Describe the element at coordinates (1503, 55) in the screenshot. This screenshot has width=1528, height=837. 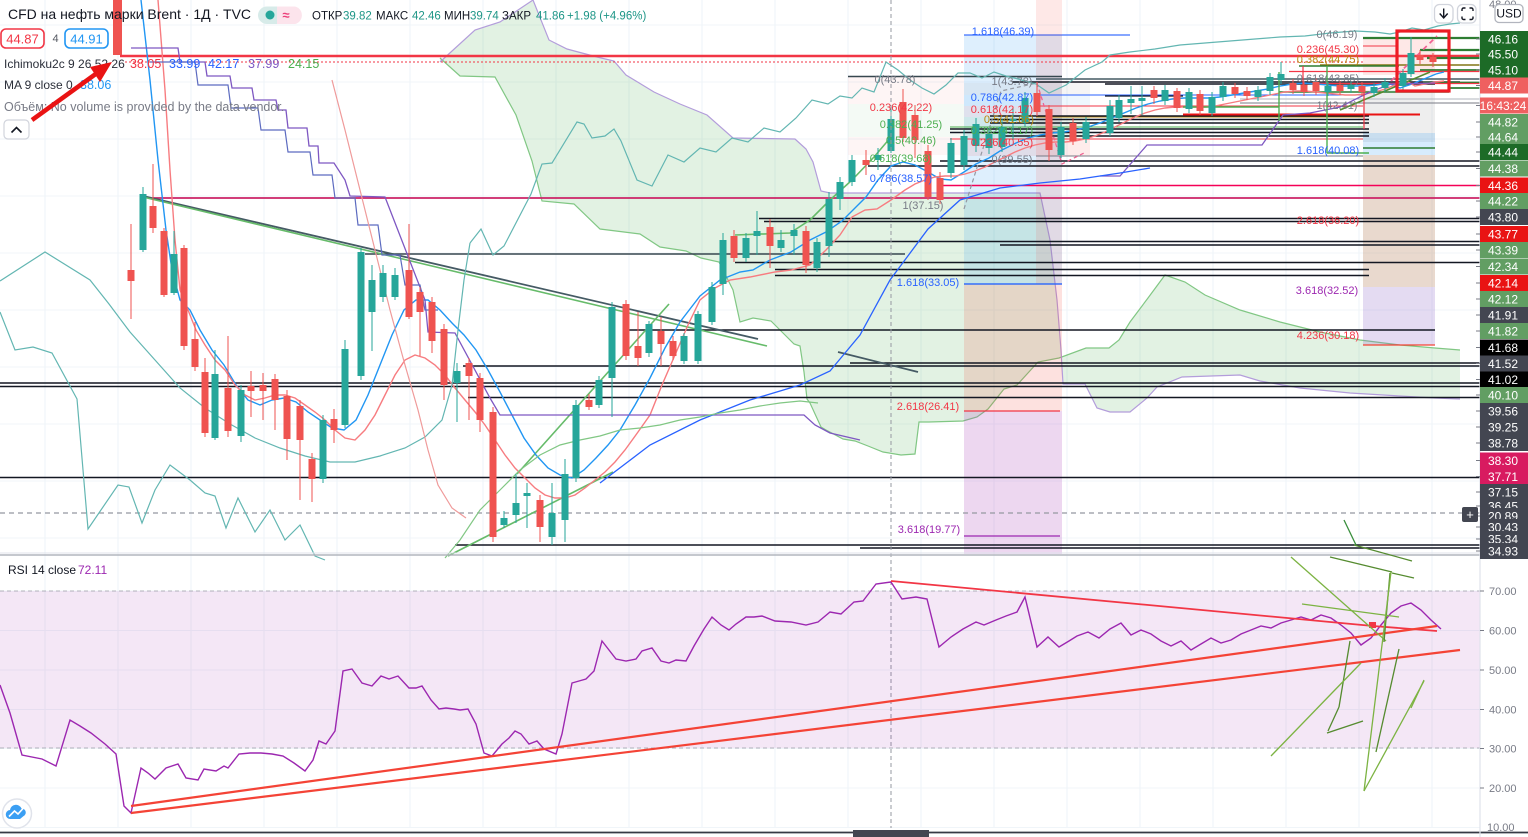
I see `svg-text: 45.50` at that location.